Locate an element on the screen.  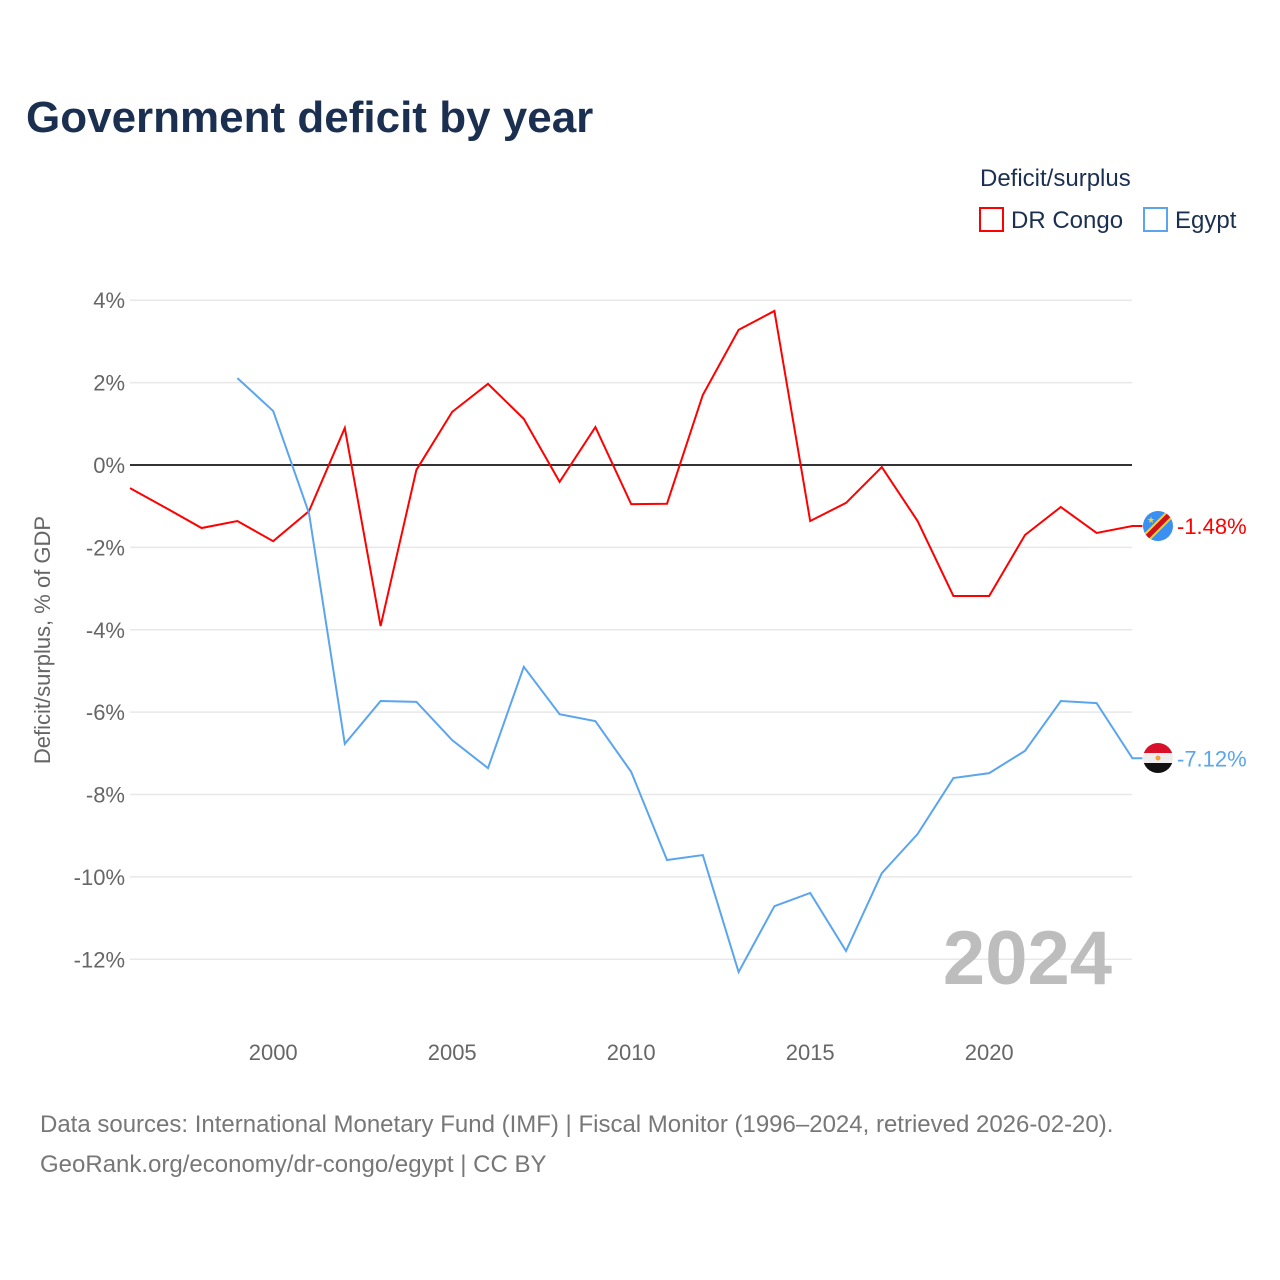
legend-item-label: Egypt is located at coordinates (1206, 220).